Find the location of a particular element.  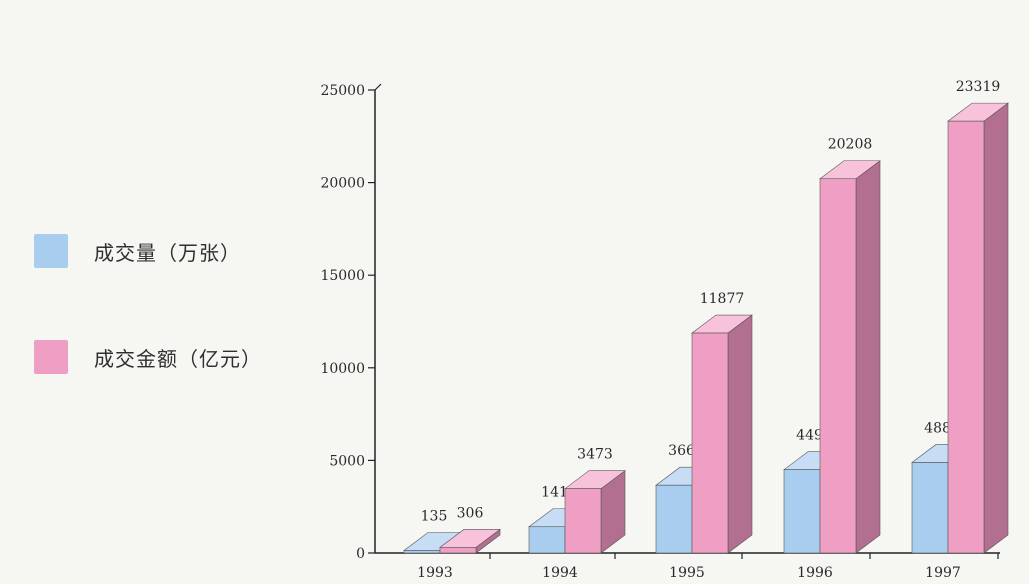

y-tick-label: 25000 is located at coordinates (342, 91).